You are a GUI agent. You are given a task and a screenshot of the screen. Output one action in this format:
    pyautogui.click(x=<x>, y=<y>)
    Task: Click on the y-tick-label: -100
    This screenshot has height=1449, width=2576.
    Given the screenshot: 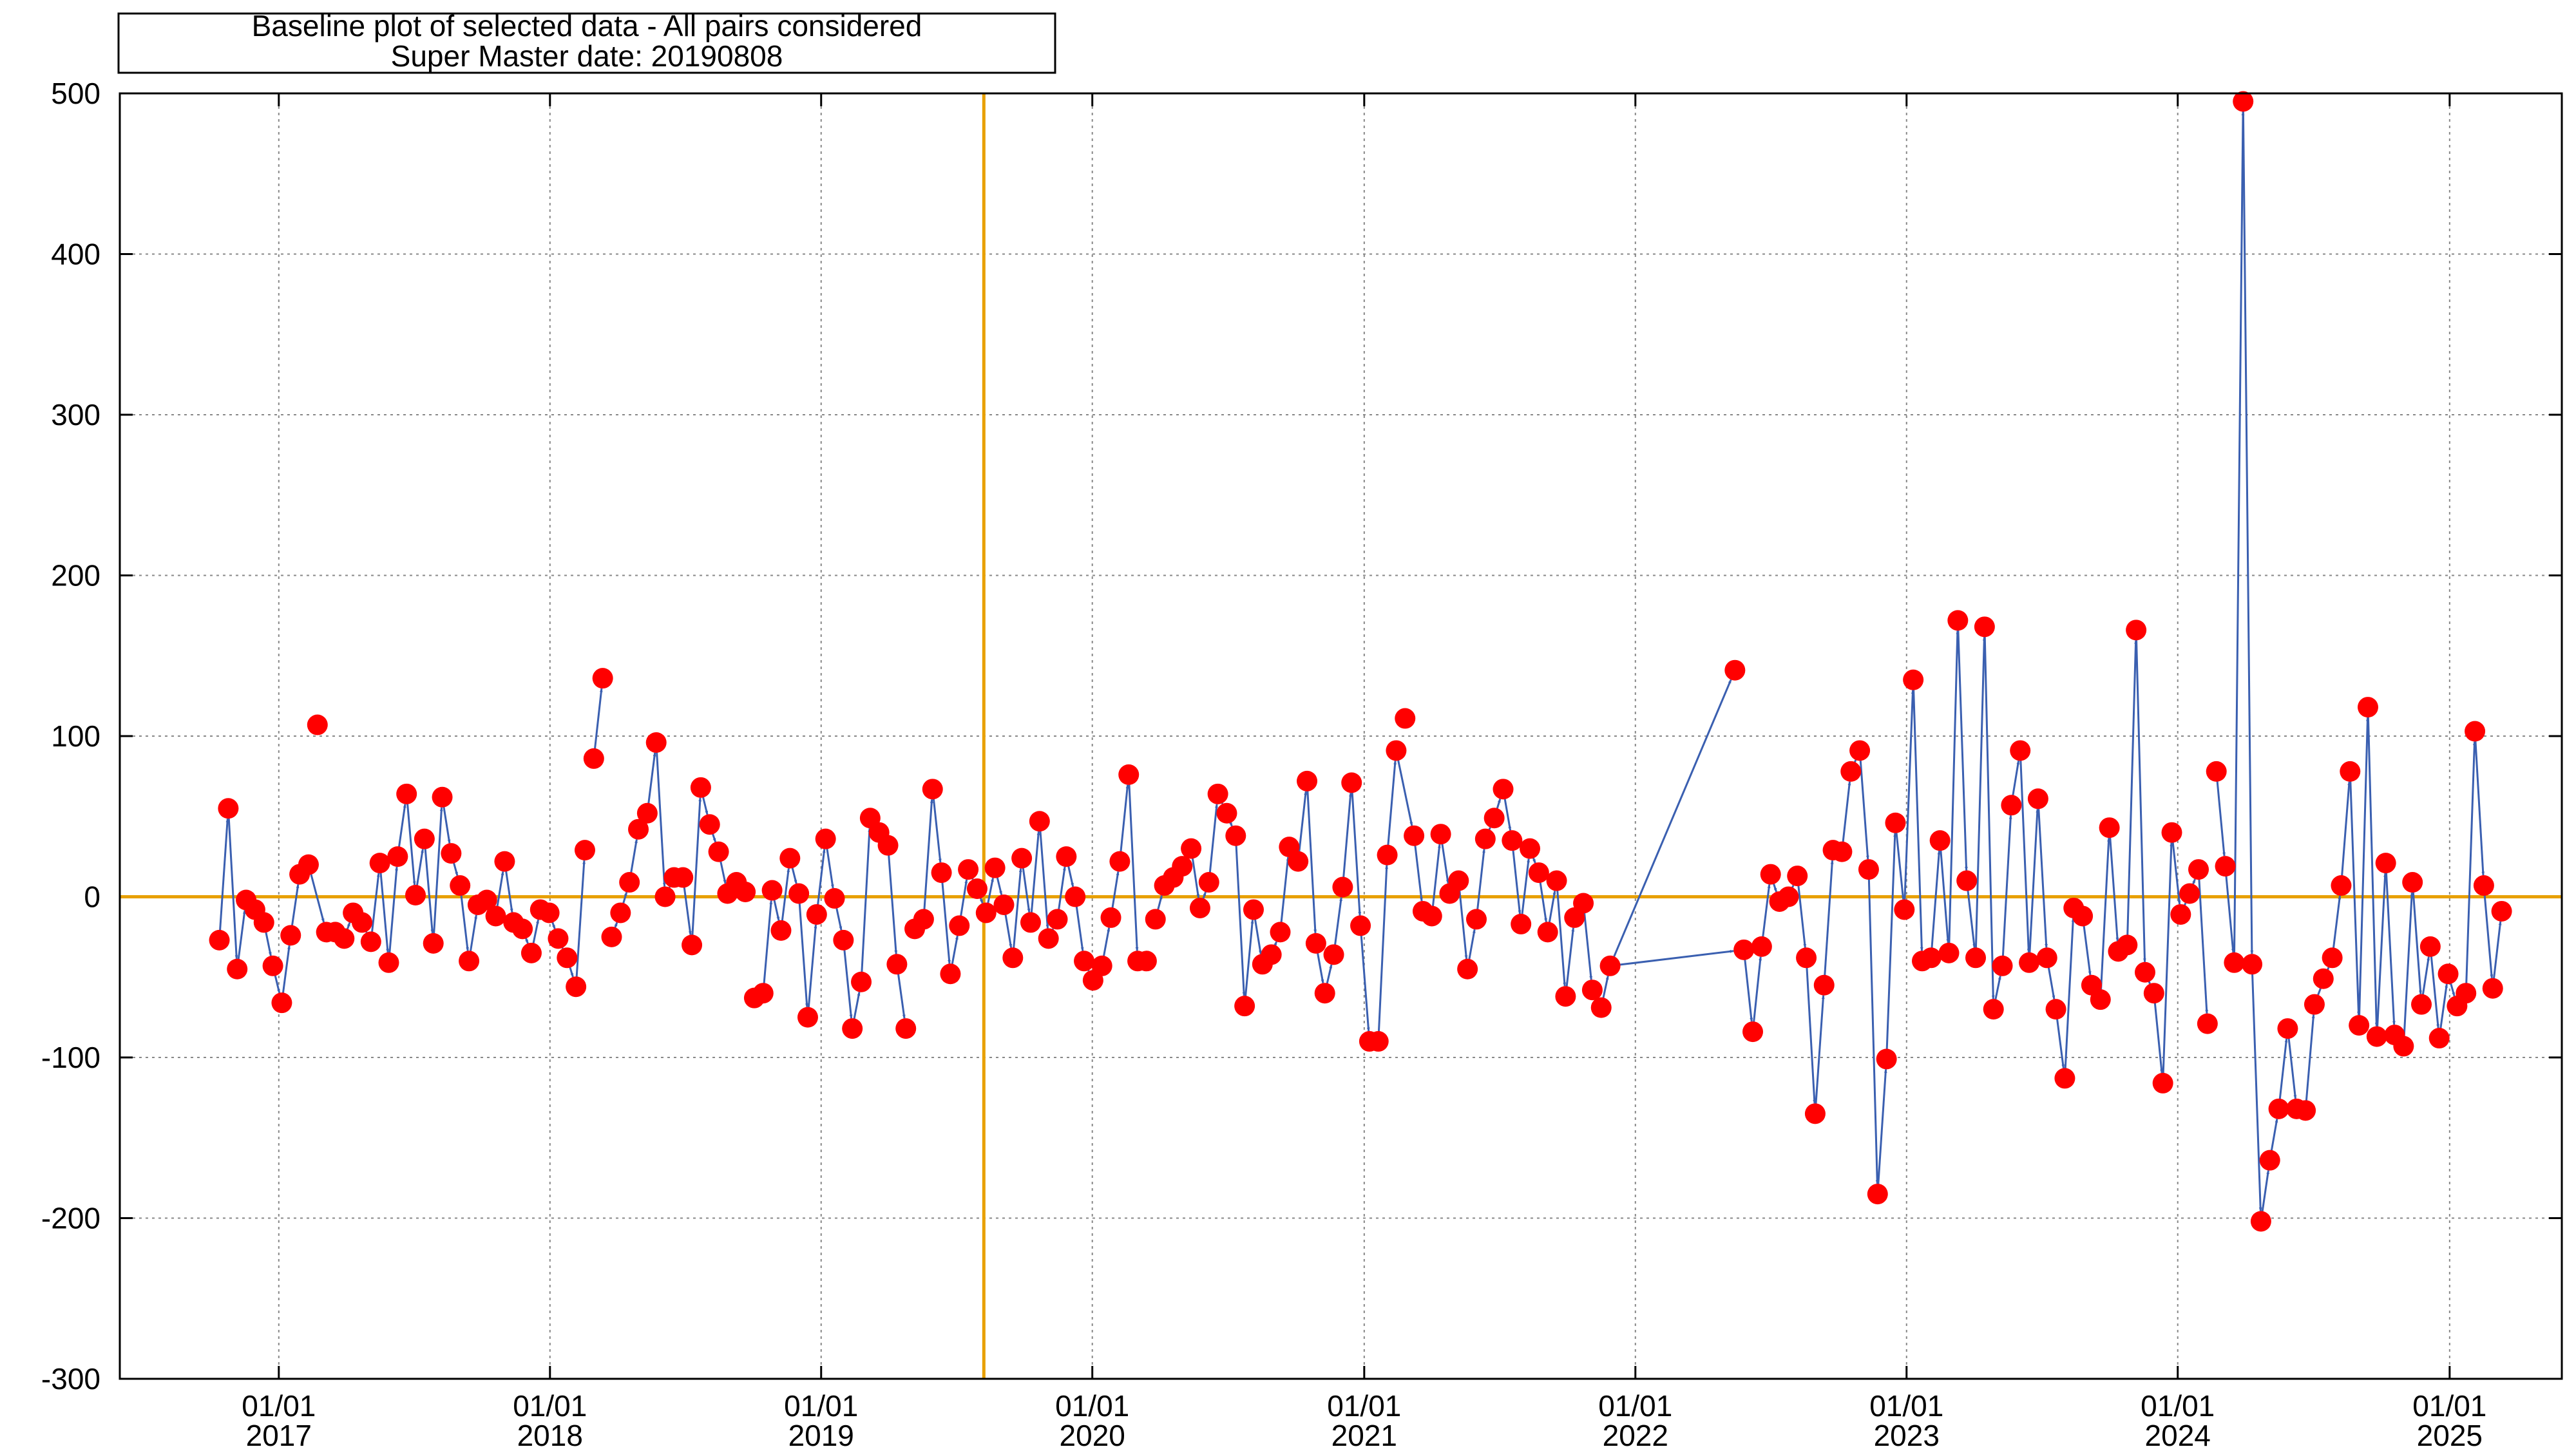 What is the action you would take?
    pyautogui.click(x=70, y=1058)
    